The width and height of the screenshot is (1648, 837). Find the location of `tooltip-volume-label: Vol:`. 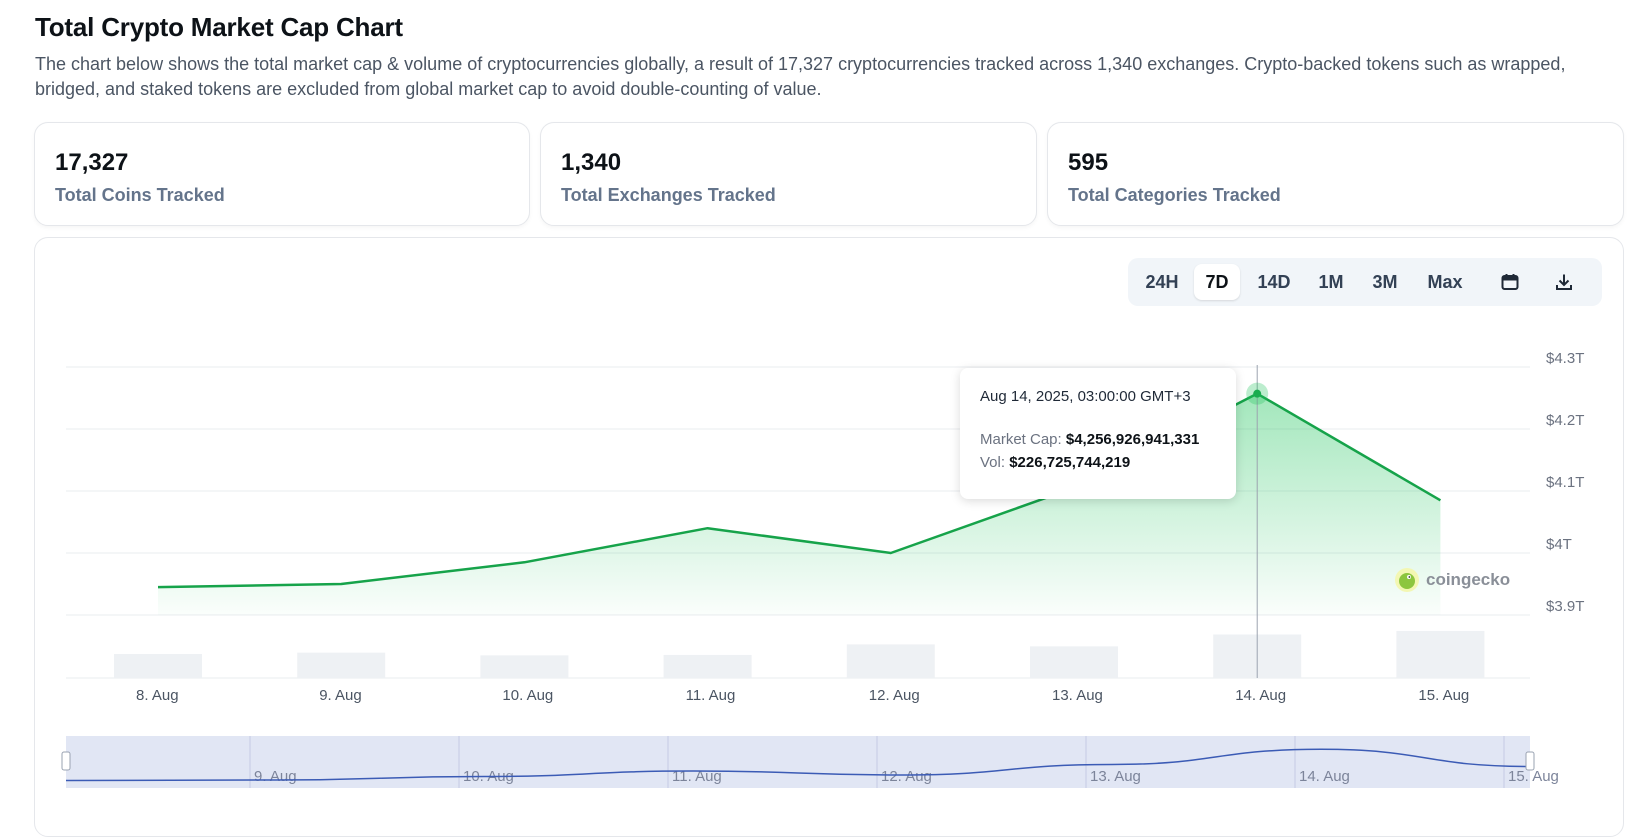

tooltip-volume-label: Vol: is located at coordinates (993, 462).